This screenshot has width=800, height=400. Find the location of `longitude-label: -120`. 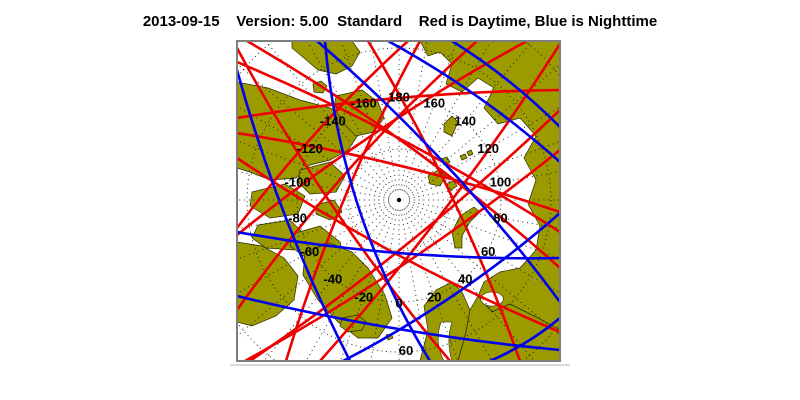

longitude-label: -120 is located at coordinates (310, 148).